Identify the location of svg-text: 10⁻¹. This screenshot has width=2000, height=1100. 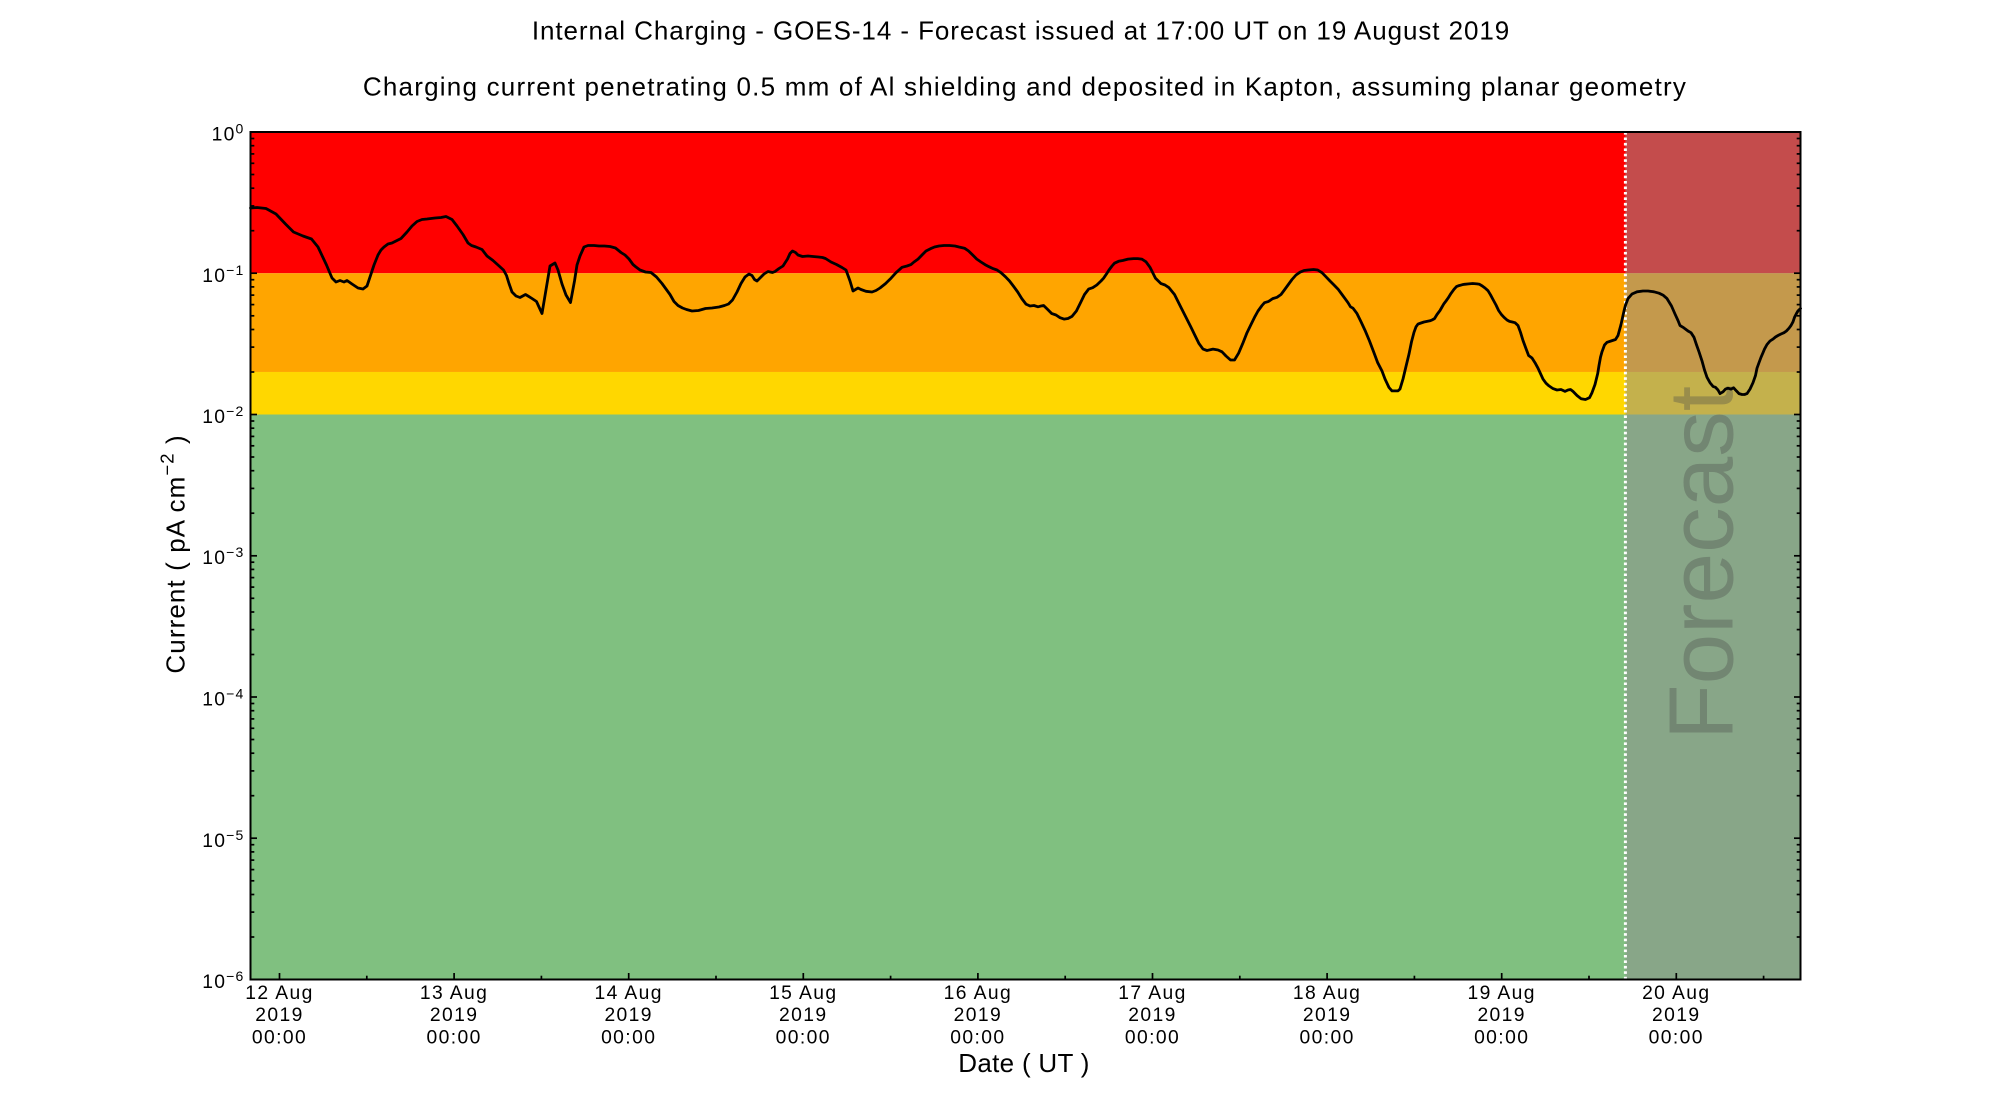
(223, 274).